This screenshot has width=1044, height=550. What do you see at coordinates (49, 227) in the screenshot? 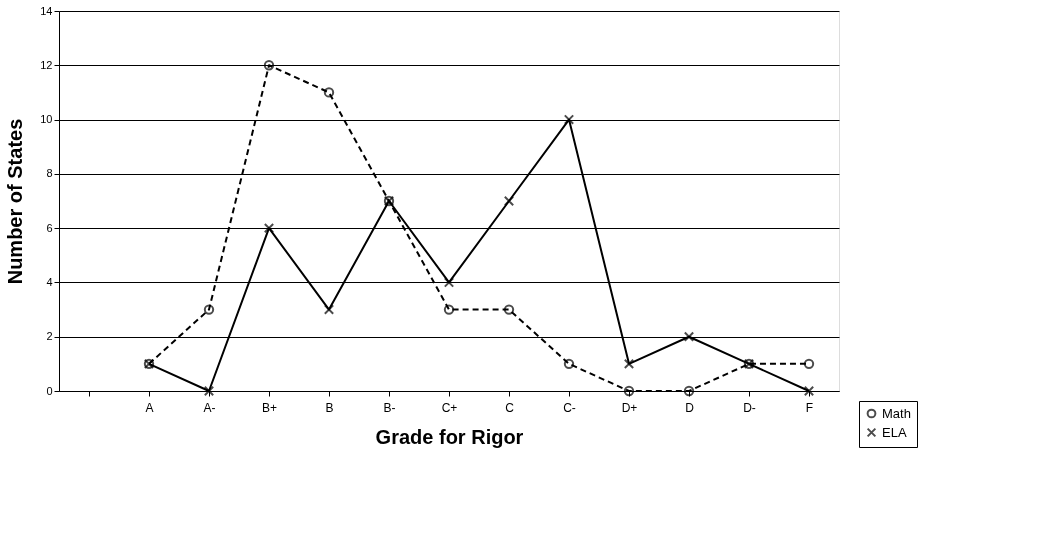
I see `y-tick-label: 6` at bounding box center [49, 227].